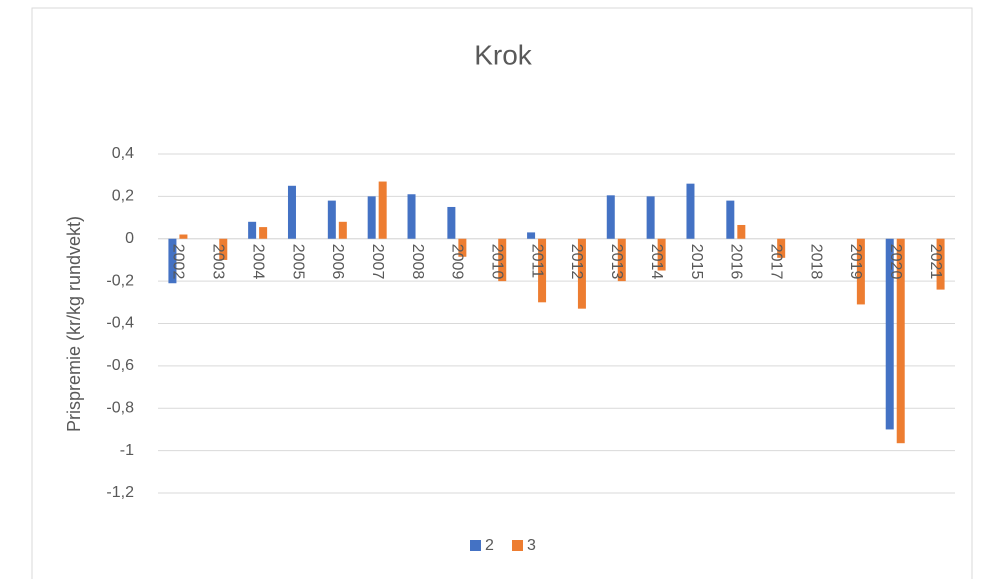 This screenshot has height=579, width=981. Describe the element at coordinates (218, 262) in the screenshot. I see `x-tick-label: 2003` at that location.